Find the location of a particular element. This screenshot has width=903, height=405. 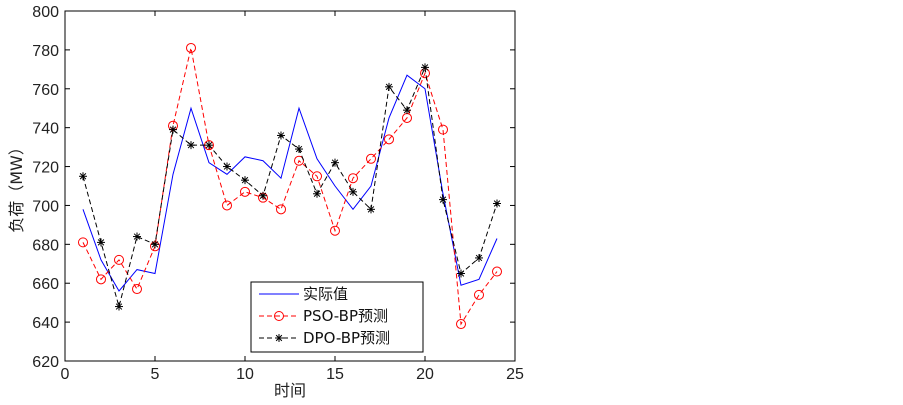

x-tick-label: 20 is located at coordinates (425, 374).